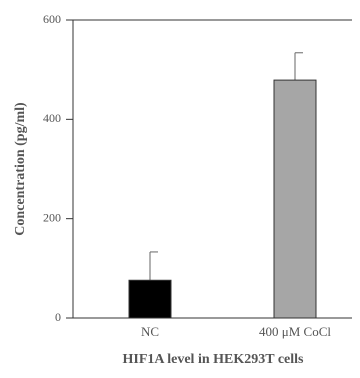 Image resolution: width=360 pixels, height=378 pixels. Describe the element at coordinates (150, 299) in the screenshot. I see `bar-nc` at that location.